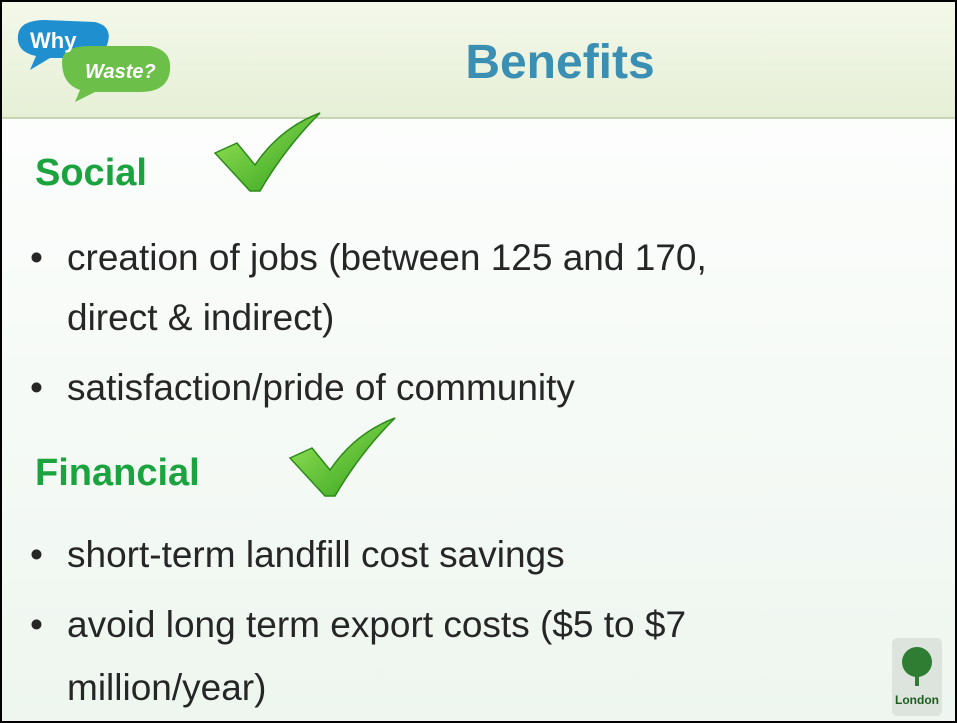 The width and height of the screenshot is (957, 723). I want to click on london-logo: London, so click(917, 677).